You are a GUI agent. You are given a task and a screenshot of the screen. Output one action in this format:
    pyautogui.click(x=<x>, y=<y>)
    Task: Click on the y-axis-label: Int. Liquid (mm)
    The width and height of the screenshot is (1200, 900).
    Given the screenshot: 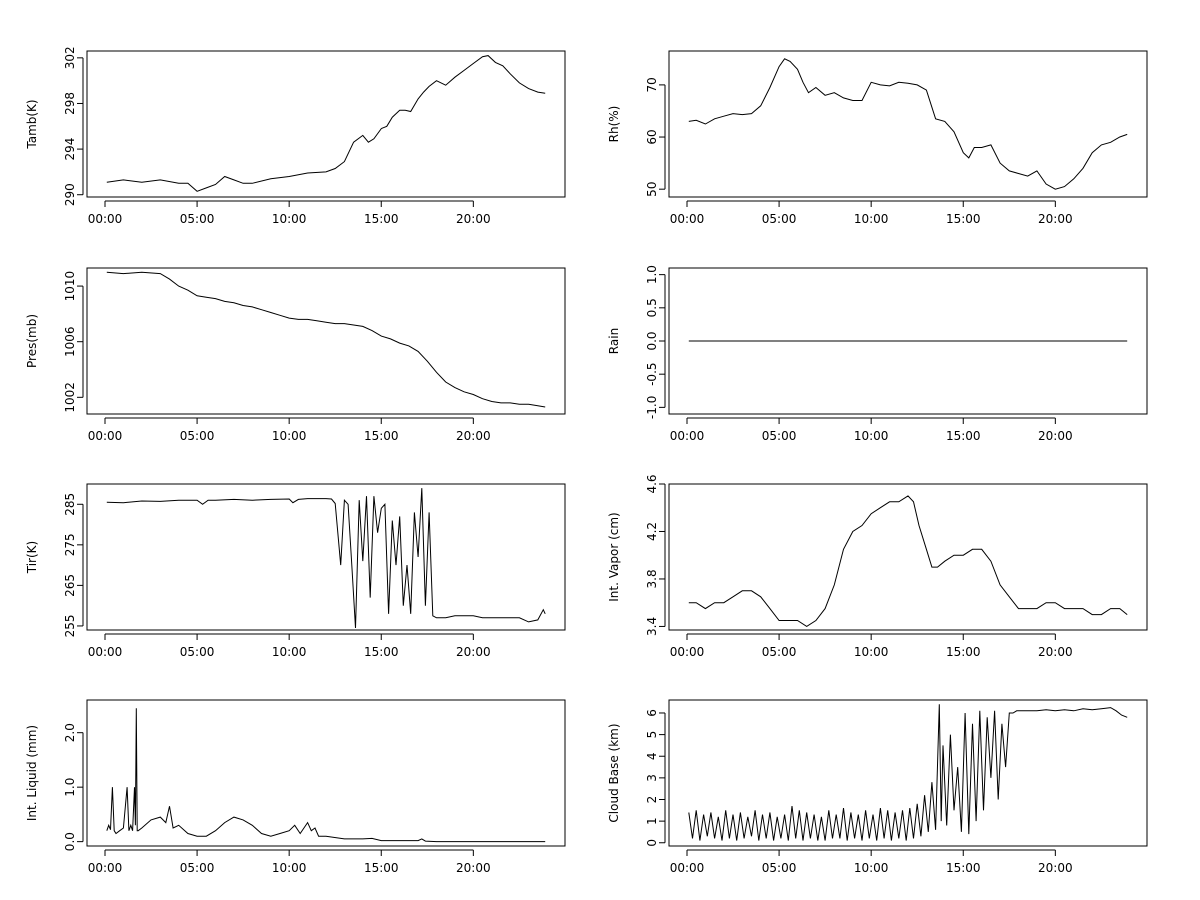 What is the action you would take?
    pyautogui.click(x=32, y=773)
    